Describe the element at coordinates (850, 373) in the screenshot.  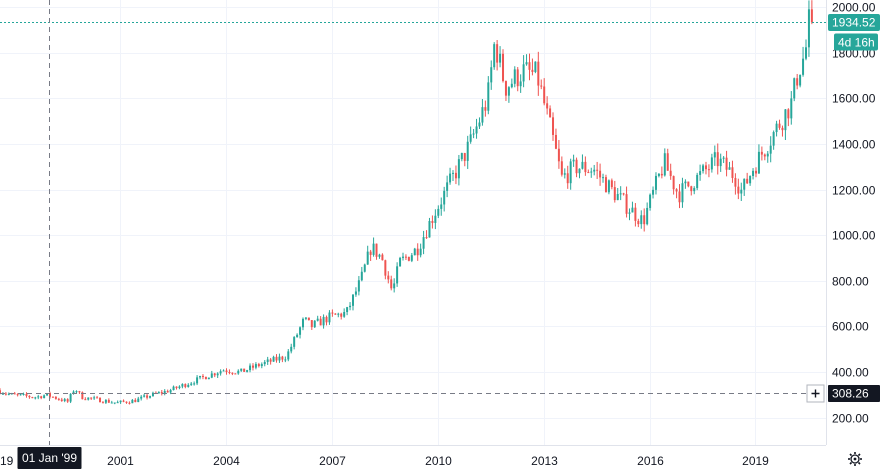
I see `y-tick-label: 400.00` at that location.